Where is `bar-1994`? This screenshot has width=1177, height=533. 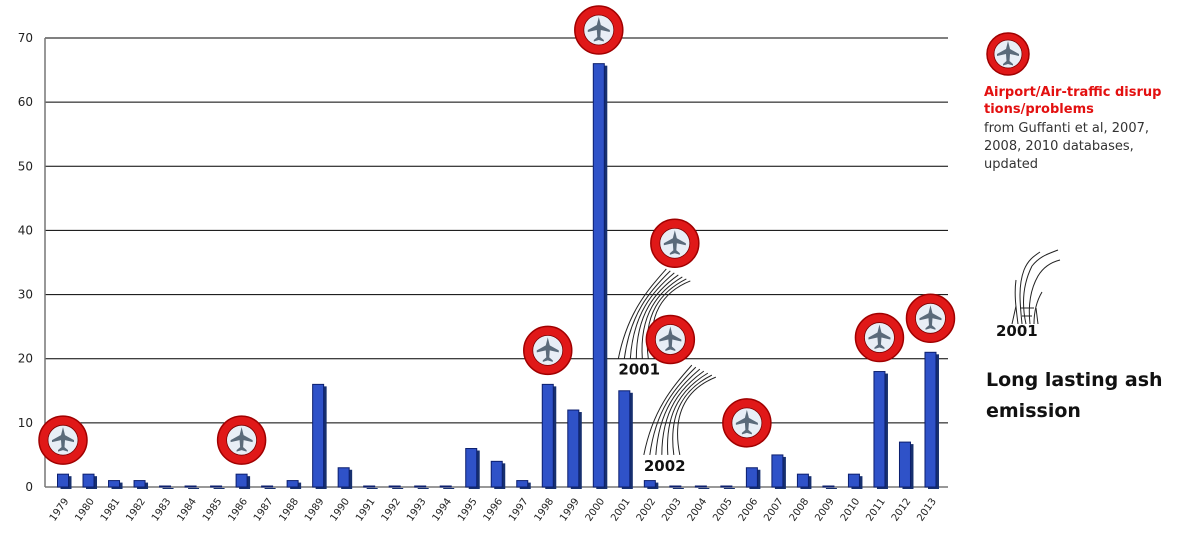
bar-1994 is located at coordinates (447, 487).